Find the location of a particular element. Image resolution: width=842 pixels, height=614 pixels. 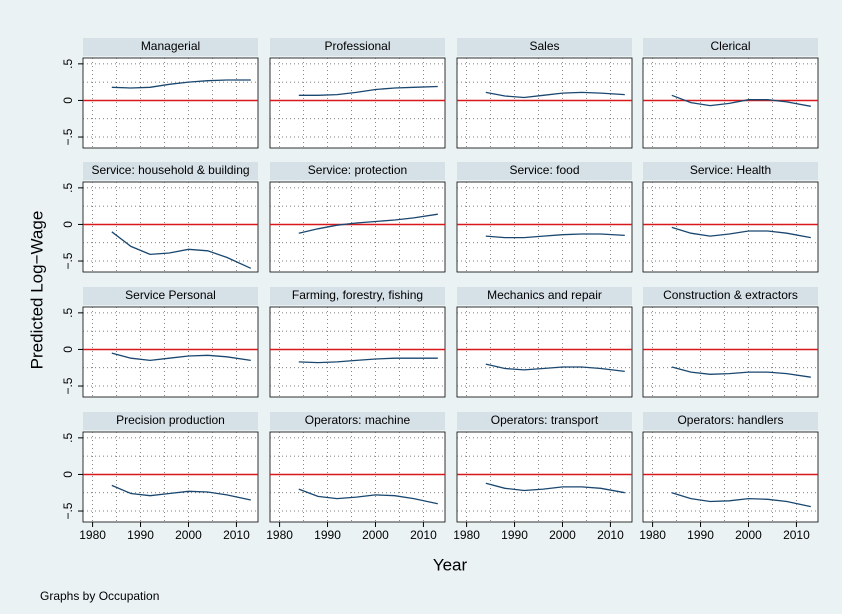

panel-title: Operators: machine is located at coordinates (358, 420).